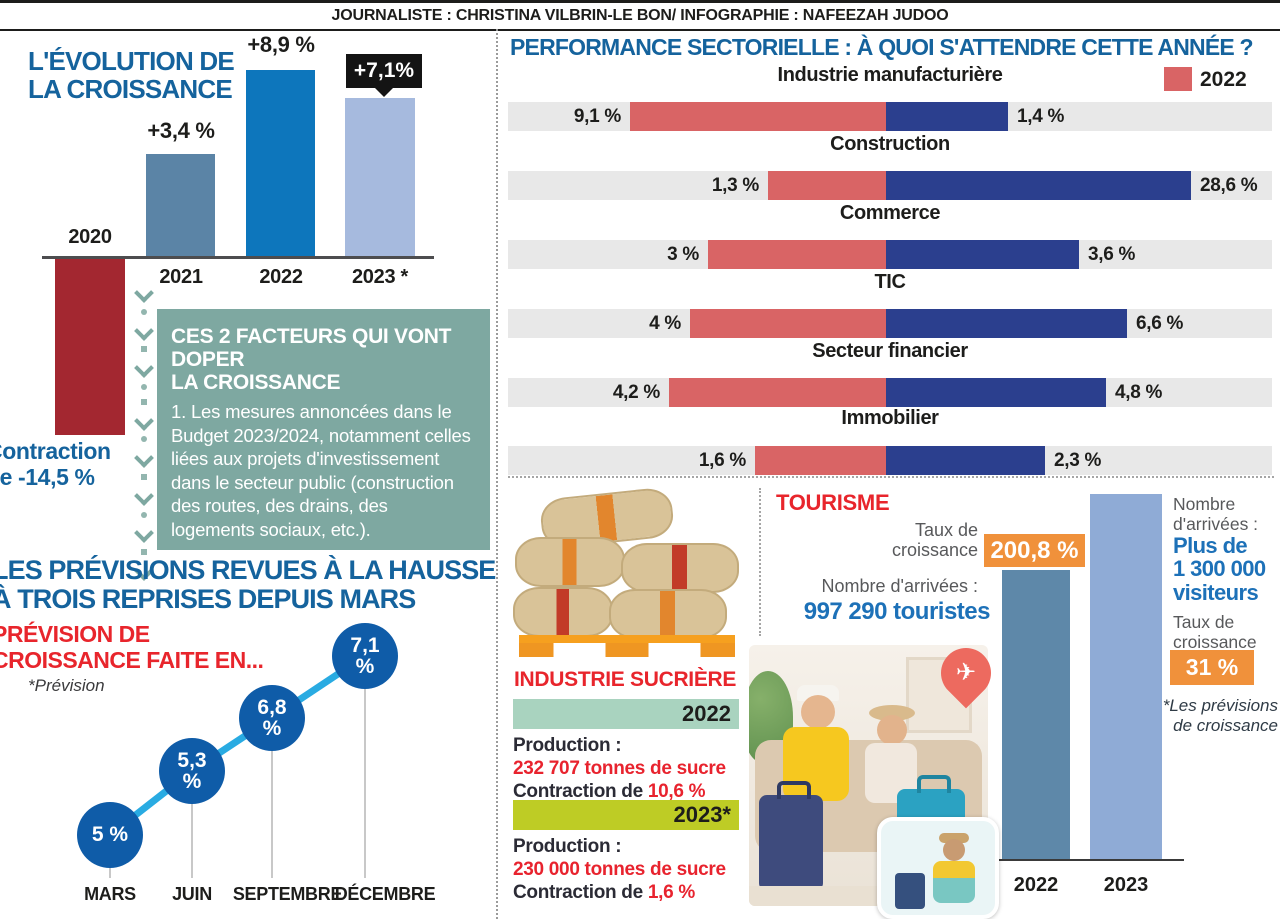  I want to click on sector-2023-value: 1,4 %, so click(1041, 116).